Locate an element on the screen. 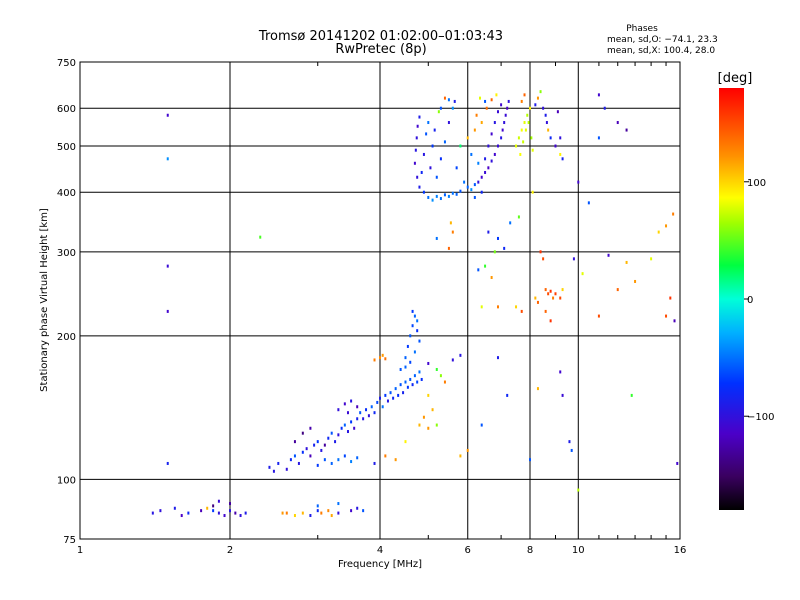  y-tick-label: 75 is located at coordinates (69, 540).